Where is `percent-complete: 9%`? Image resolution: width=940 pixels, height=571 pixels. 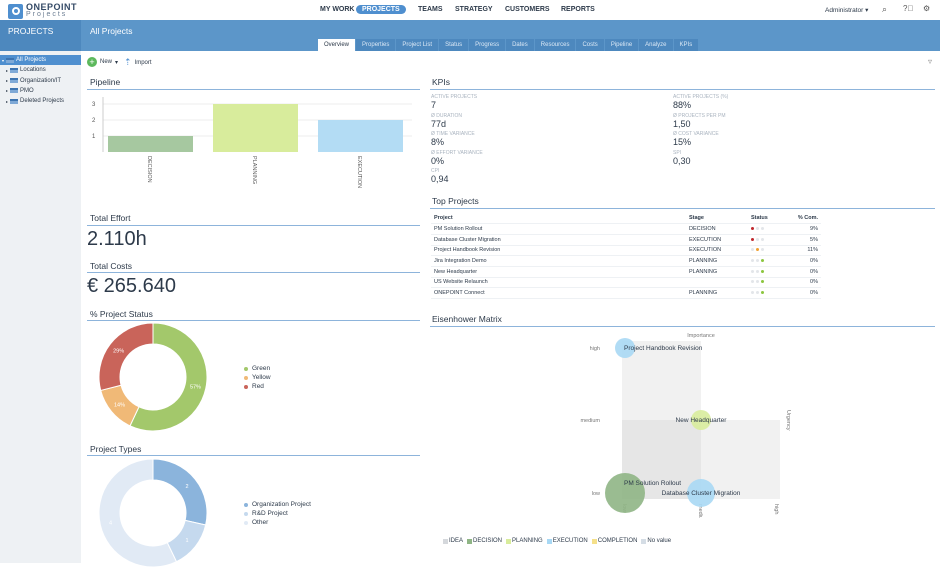 percent-complete: 9% is located at coordinates (807, 229).